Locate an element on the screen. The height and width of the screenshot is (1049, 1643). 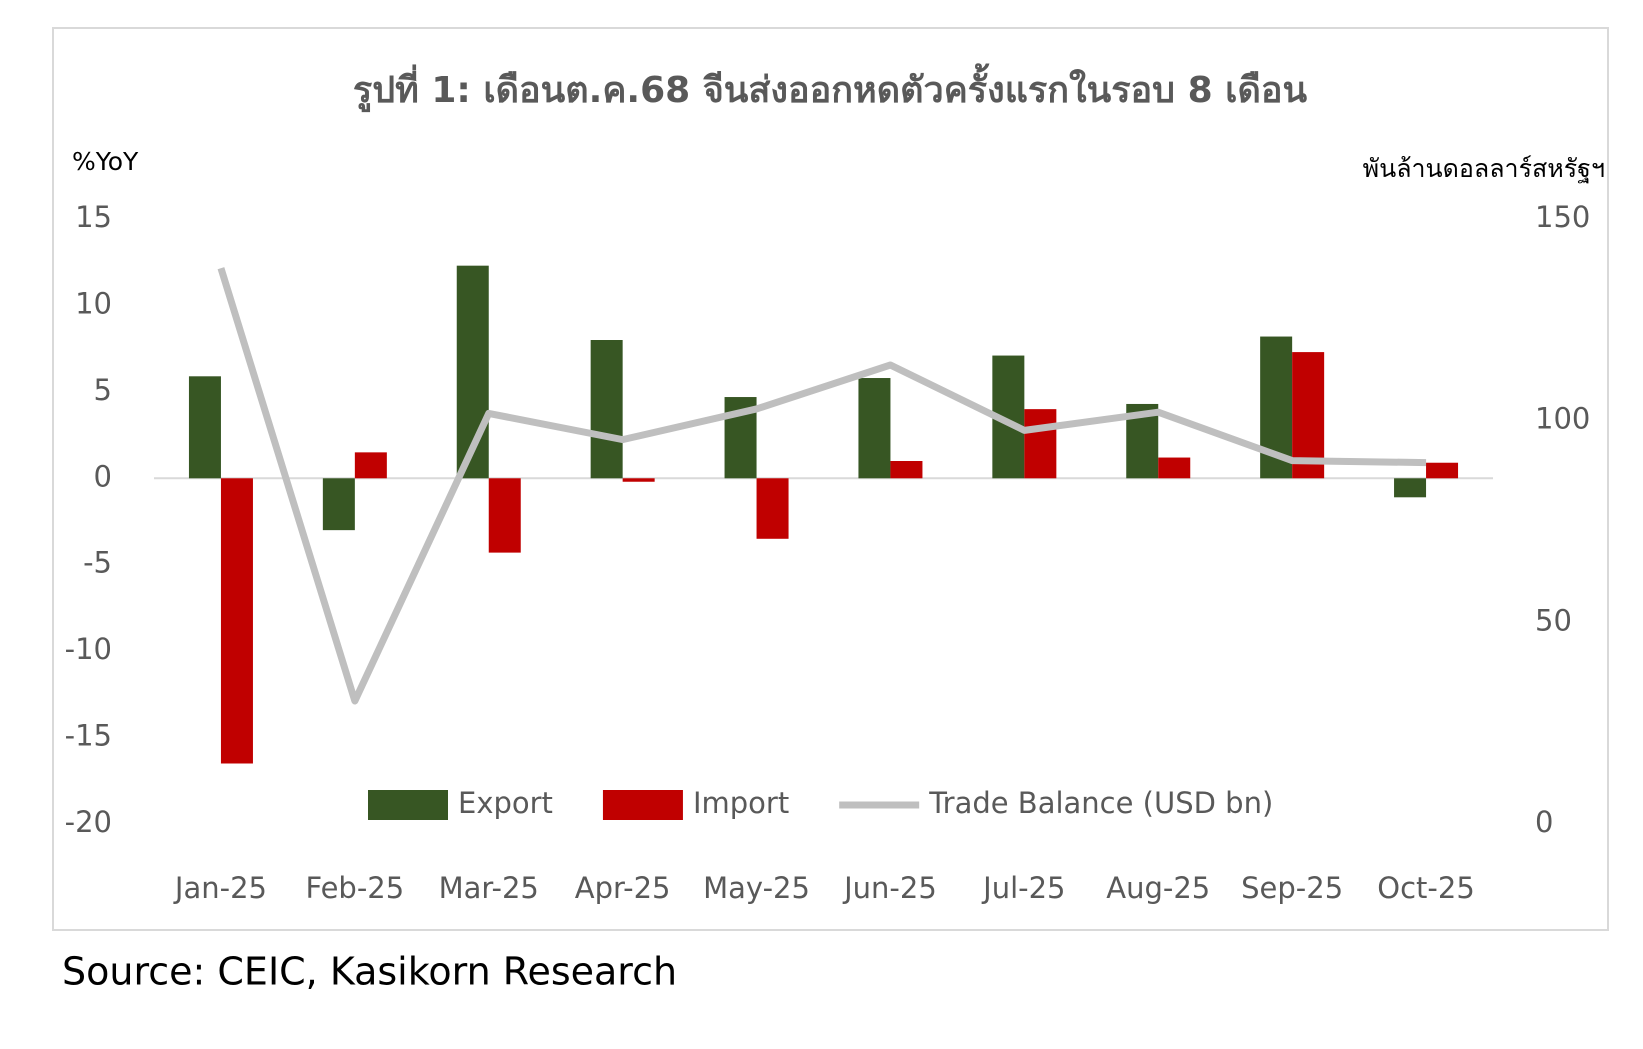
y2-tick-label: 100 is located at coordinates (1562, 419).